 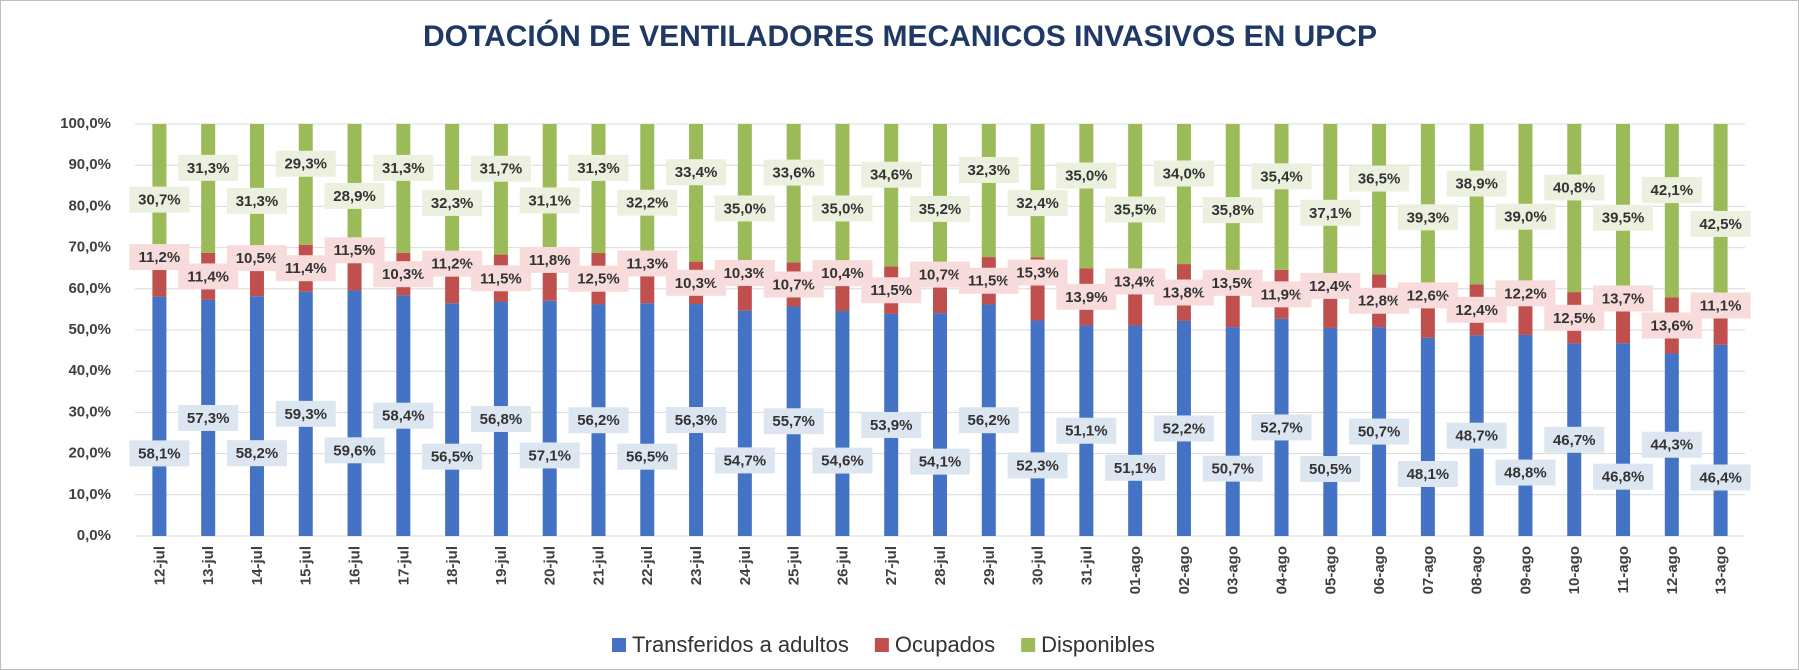 I want to click on data-label-text: 11,5%, so click(x=891, y=290).